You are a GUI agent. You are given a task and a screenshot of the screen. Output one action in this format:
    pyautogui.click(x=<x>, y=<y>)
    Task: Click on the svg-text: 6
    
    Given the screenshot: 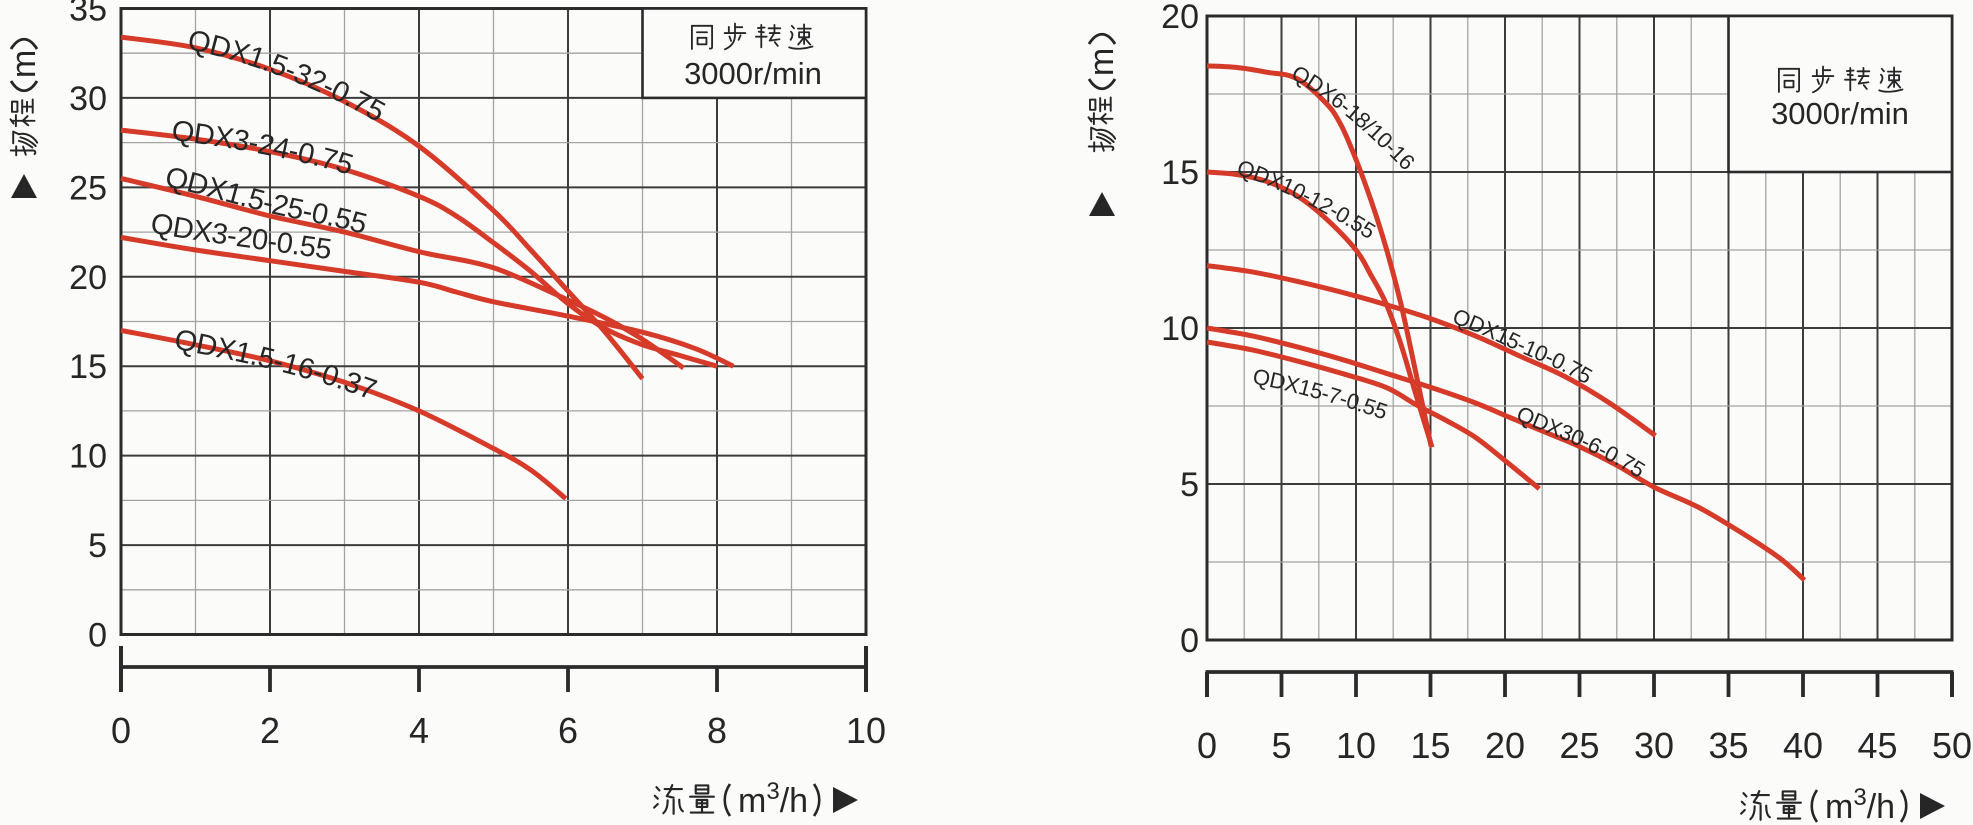 What is the action you would take?
    pyautogui.click(x=568, y=730)
    